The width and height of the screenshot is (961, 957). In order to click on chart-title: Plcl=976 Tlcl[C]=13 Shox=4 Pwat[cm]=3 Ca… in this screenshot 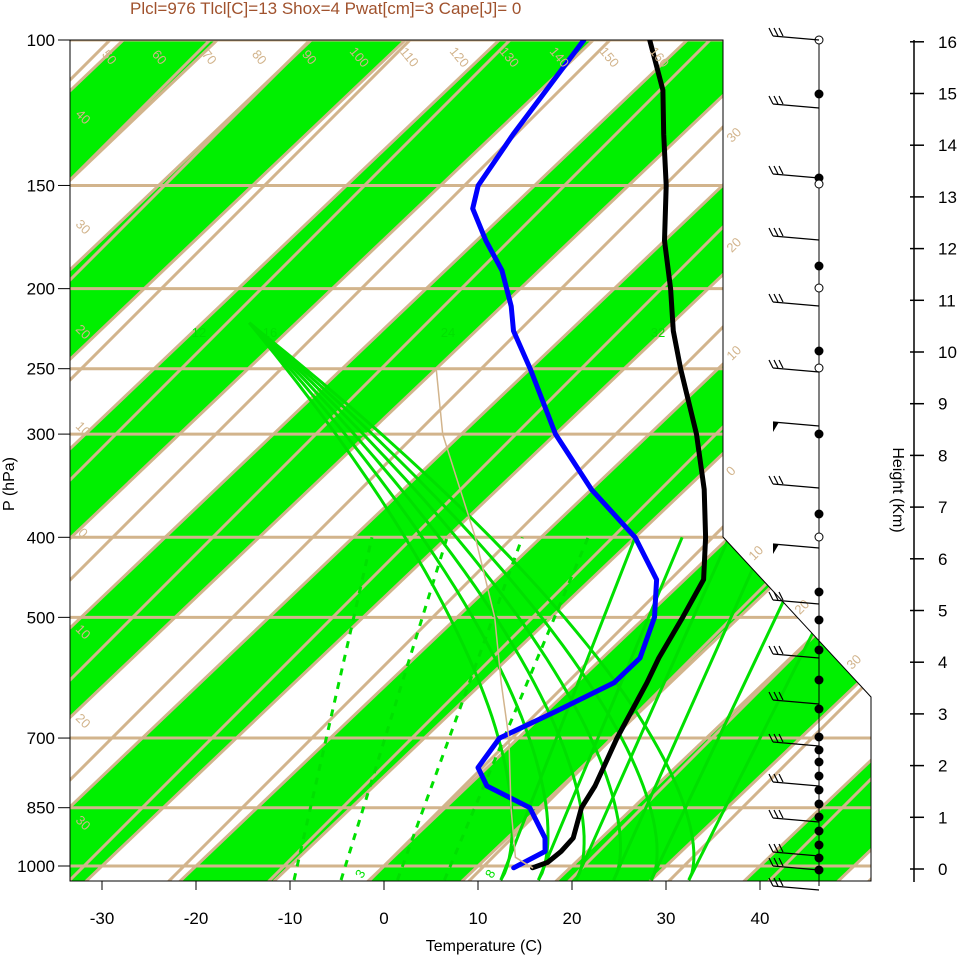, I will do `click(325, 9)`.